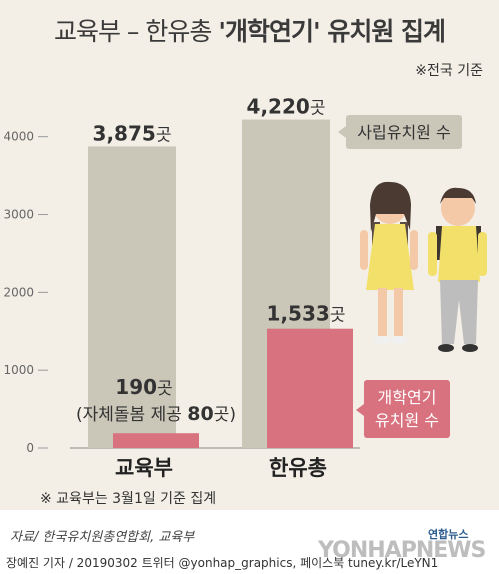 The width and height of the screenshot is (499, 574). I want to click on callout-total-pointer, so click(342, 132).